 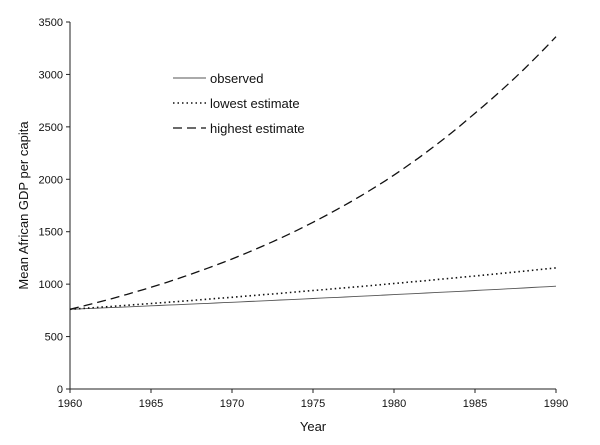 I want to click on y-tick-label: 2000, so click(x=51, y=180).